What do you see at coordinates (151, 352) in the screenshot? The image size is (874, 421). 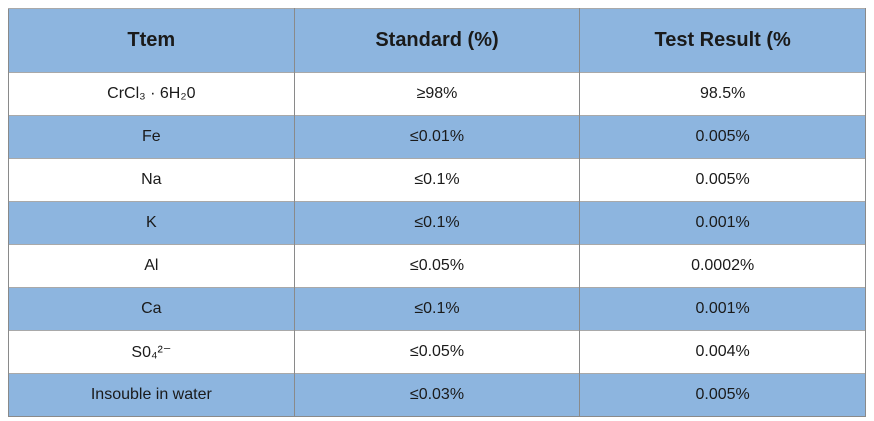 I see `table-cell: S0₄²⁻` at bounding box center [151, 352].